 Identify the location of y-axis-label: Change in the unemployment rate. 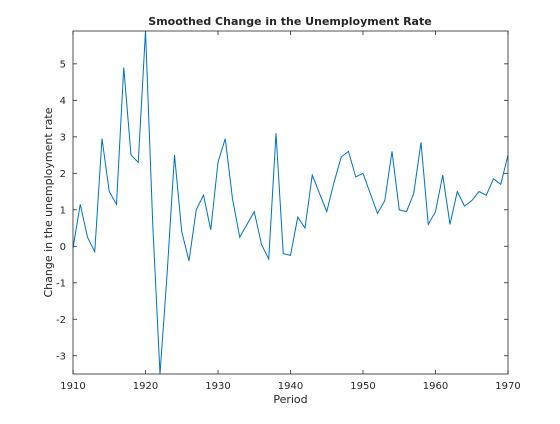
(48, 202).